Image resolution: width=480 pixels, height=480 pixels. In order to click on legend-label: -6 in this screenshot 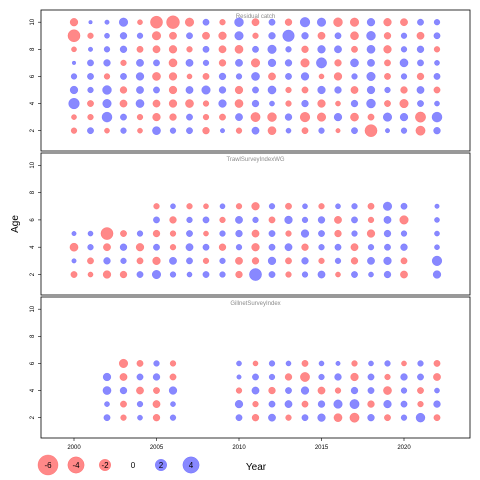, I will do `click(48, 465)`.